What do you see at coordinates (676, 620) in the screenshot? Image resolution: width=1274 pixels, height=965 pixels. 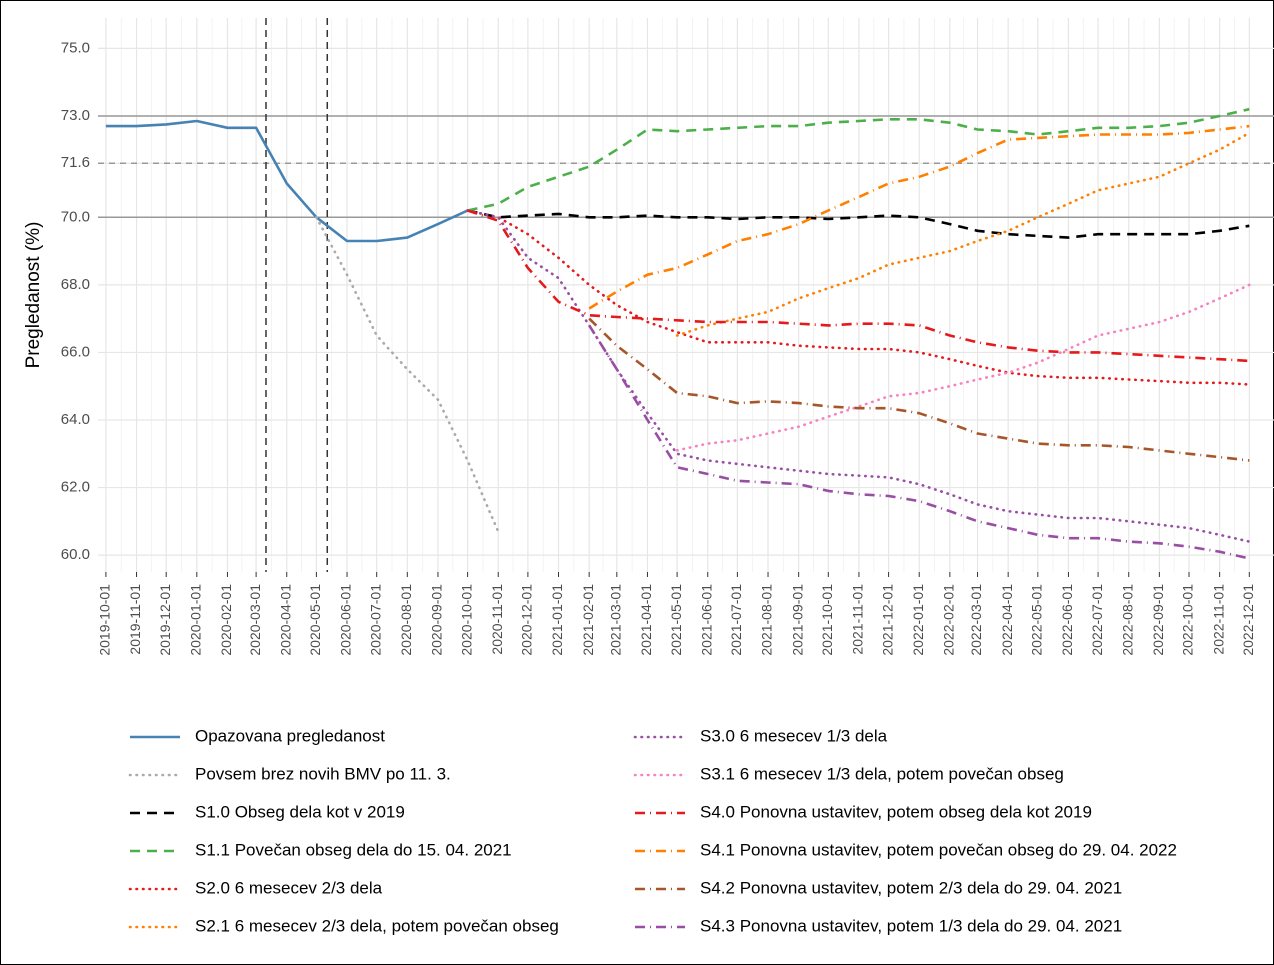 I see `x-tick-label: 2021-05-01` at bounding box center [676, 620].